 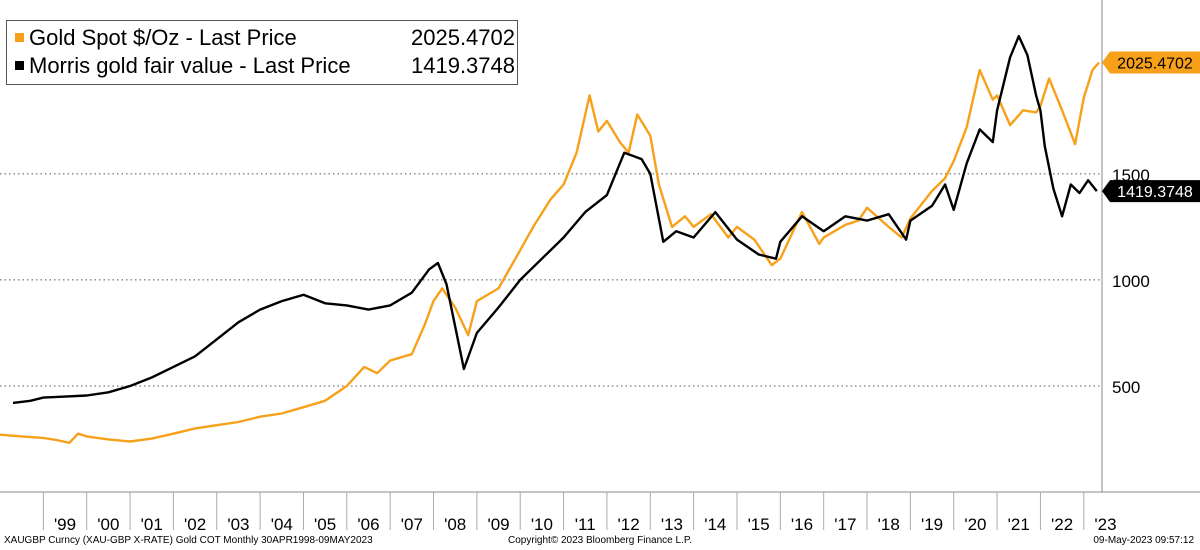 I want to click on x-tick-label: '03, so click(x=238, y=524).